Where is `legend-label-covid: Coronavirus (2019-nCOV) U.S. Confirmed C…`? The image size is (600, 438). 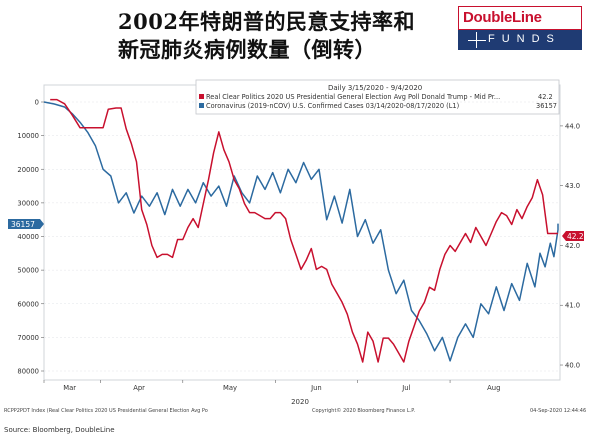 legend-label-covid: Coronavirus (2019-nCOV) U.S. Confirmed C… is located at coordinates (332, 106).